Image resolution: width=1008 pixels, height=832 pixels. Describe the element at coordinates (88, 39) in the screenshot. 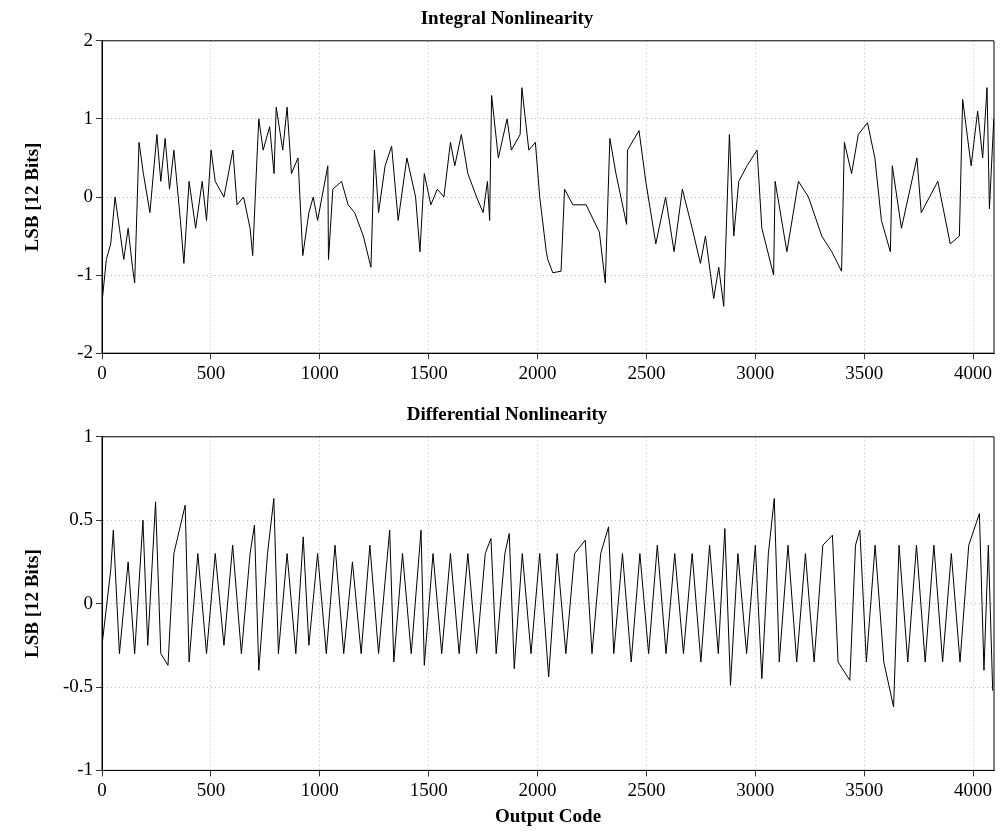

I see `y-tick-label: 2` at that location.